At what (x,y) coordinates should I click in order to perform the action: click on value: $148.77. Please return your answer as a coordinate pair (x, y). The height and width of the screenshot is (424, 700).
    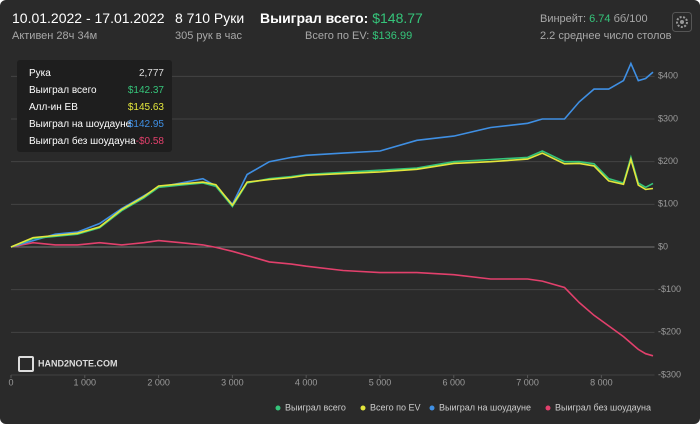
    Looking at the image, I should click on (397, 18).